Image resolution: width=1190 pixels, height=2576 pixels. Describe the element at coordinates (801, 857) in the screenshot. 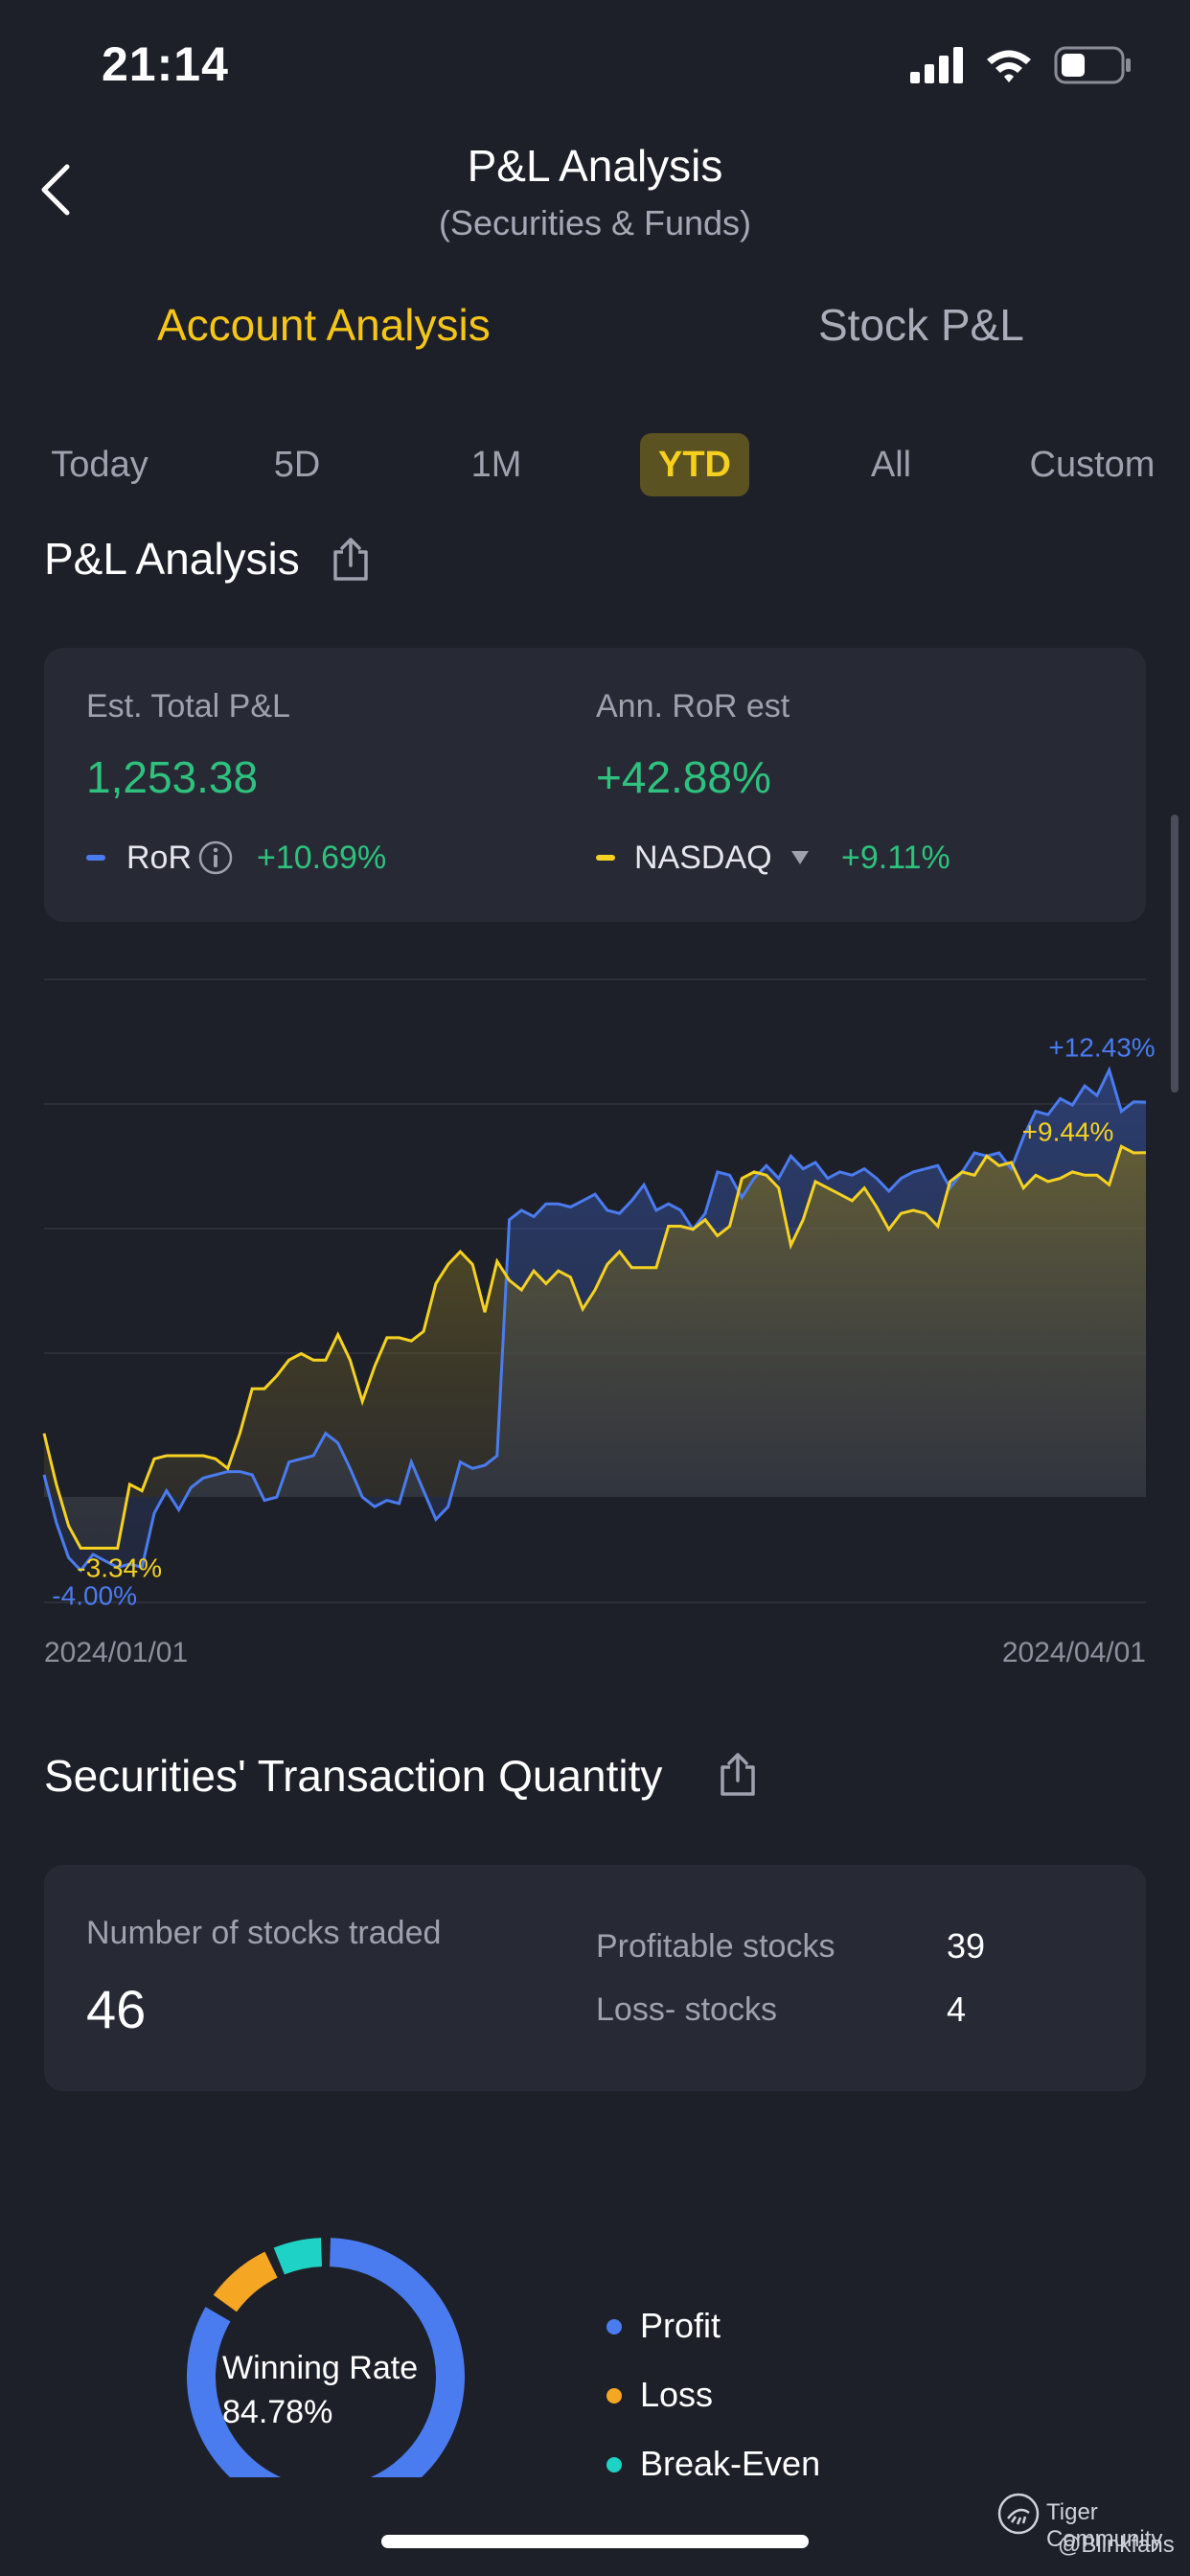

I see `dropdown-triangle-icon` at that location.